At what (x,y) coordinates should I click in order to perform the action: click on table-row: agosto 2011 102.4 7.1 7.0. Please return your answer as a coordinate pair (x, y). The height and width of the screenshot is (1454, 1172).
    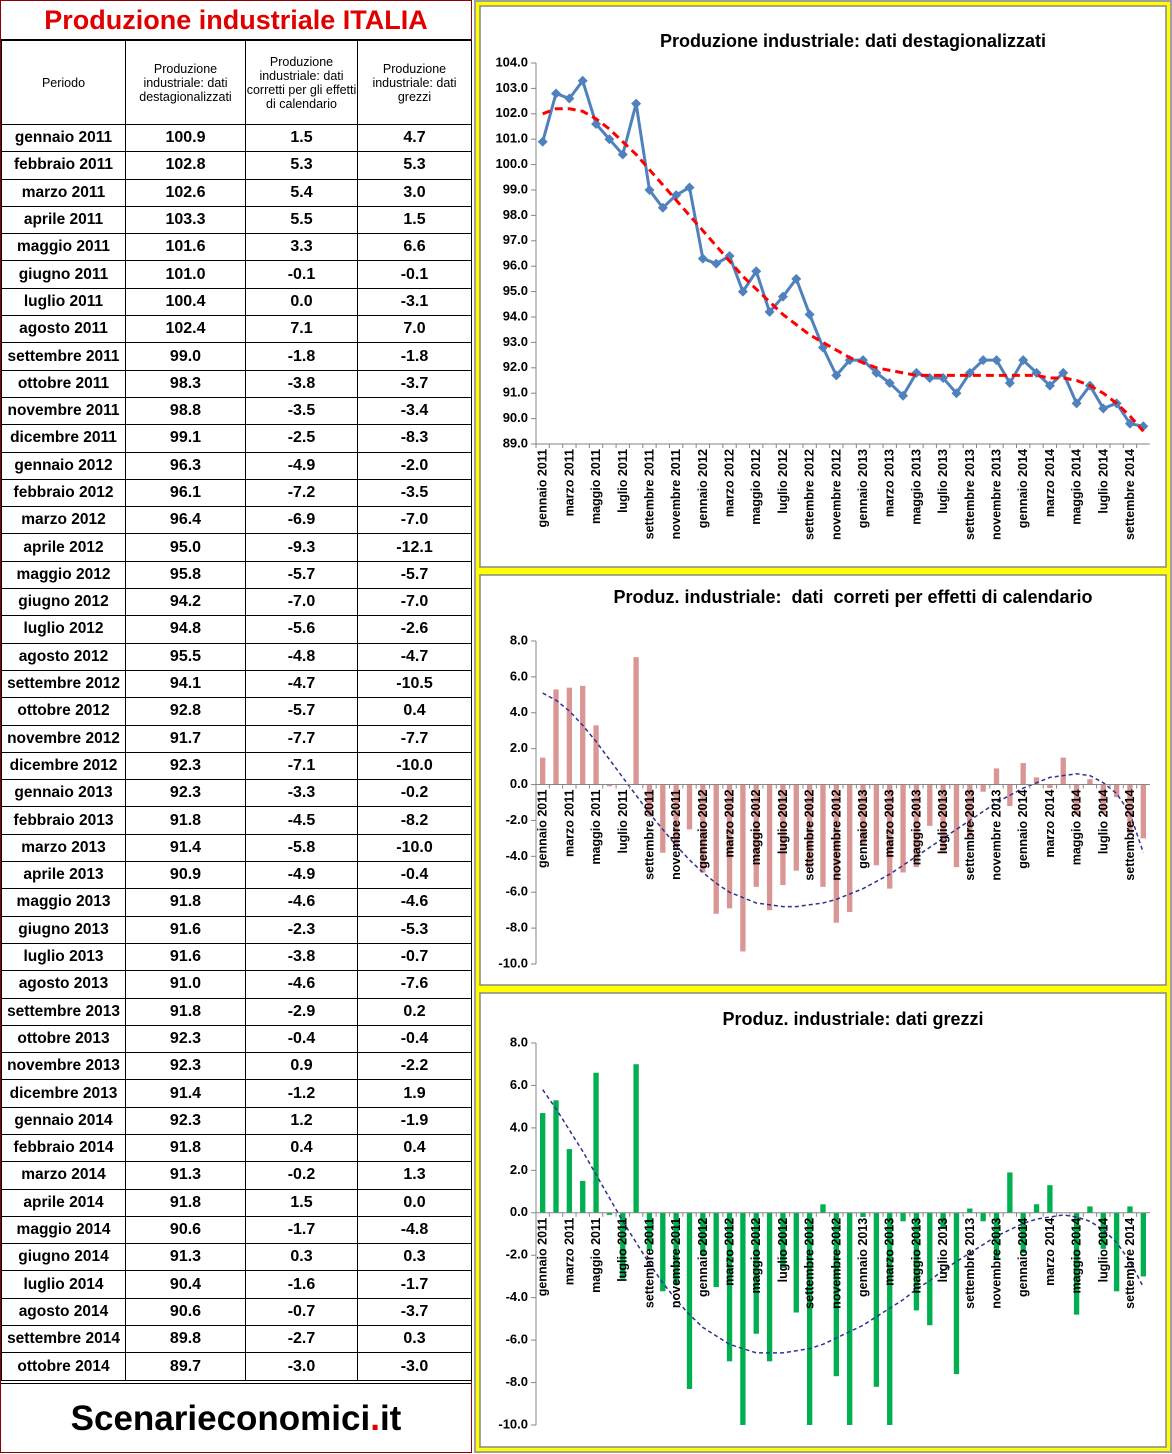
    Looking at the image, I should click on (236, 329).